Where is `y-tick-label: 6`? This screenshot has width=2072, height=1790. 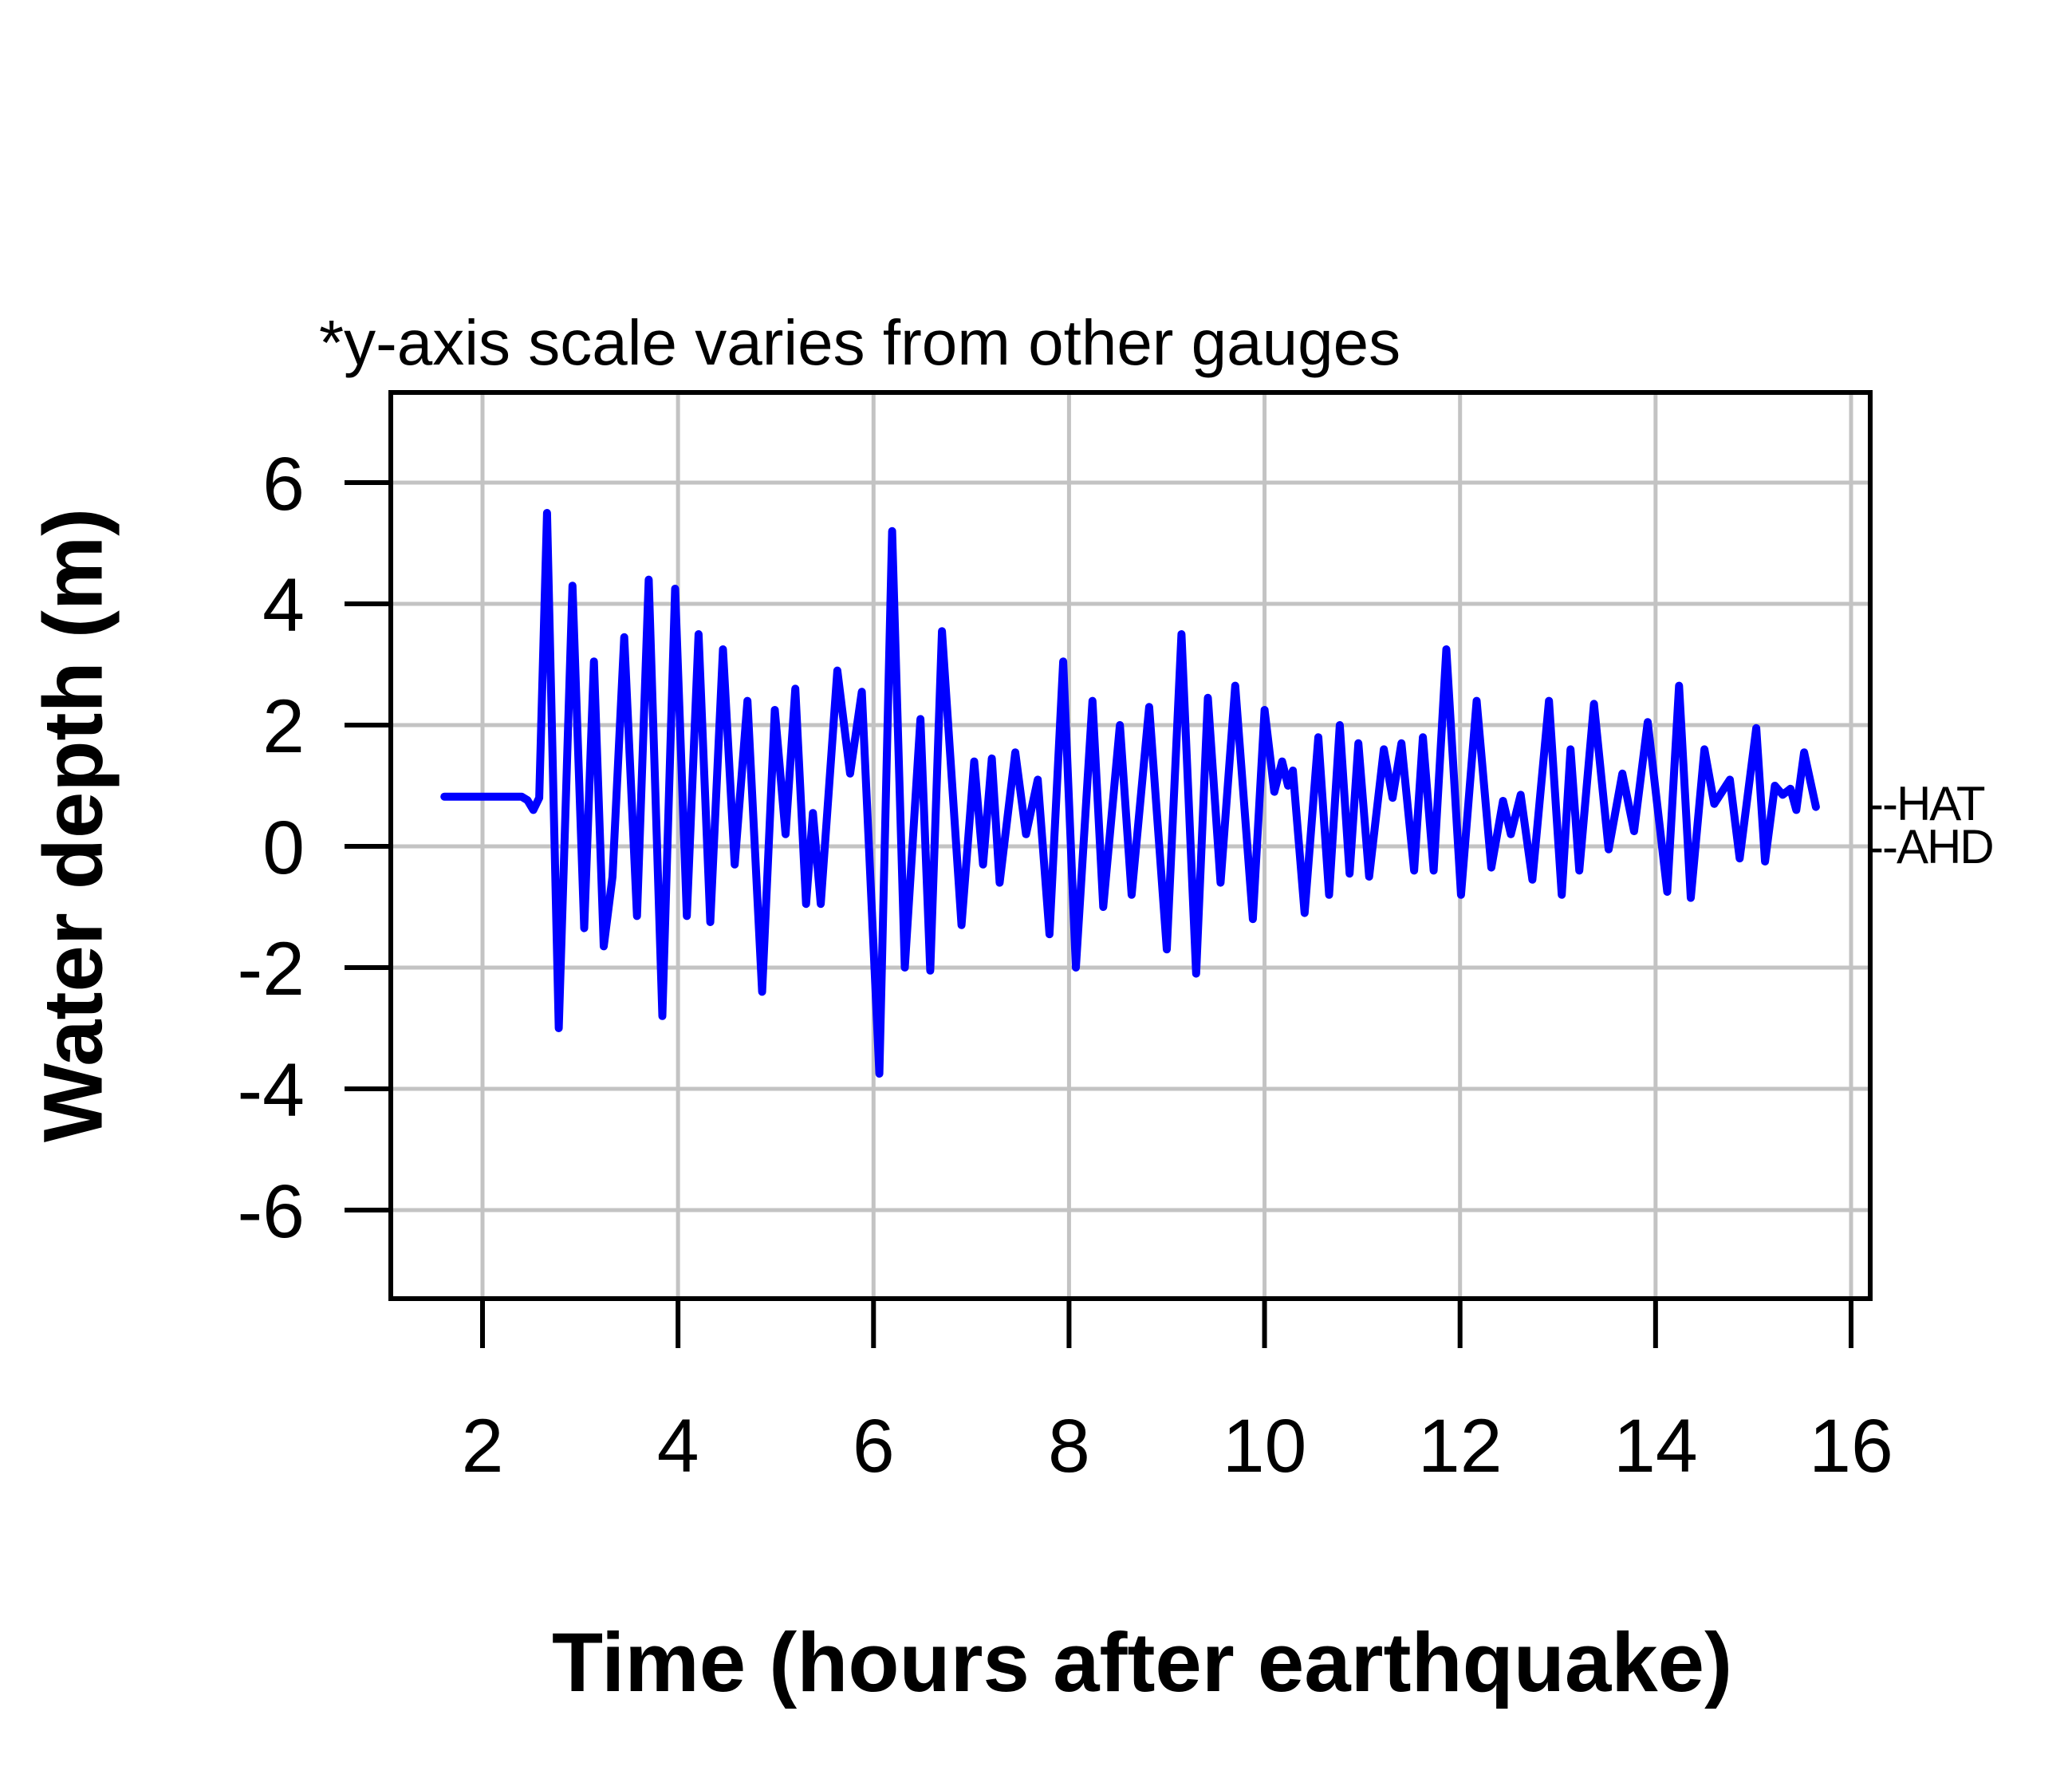
y-tick-label: 6 is located at coordinates (283, 484).